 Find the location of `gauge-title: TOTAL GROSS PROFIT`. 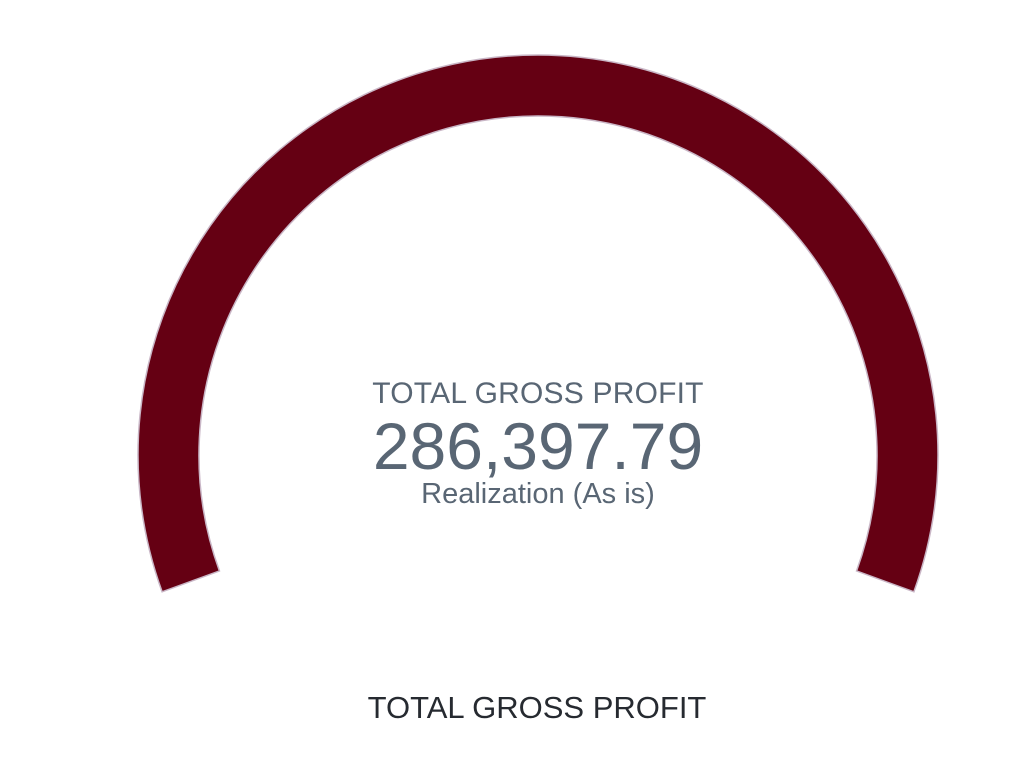

gauge-title: TOTAL GROSS PROFIT is located at coordinates (538, 393).